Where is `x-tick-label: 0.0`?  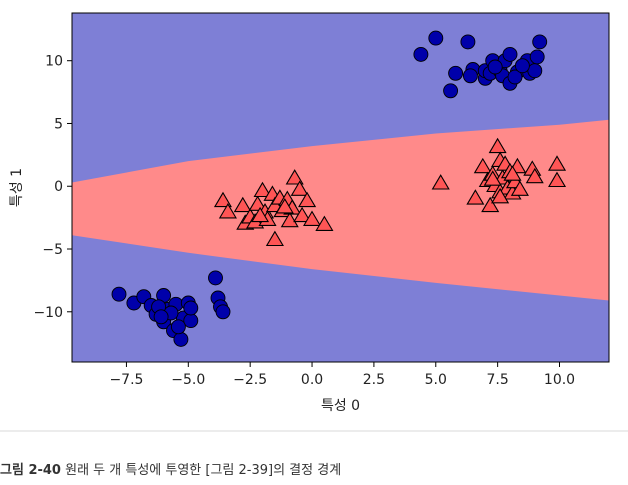 x-tick-label: 0.0 is located at coordinates (312, 380).